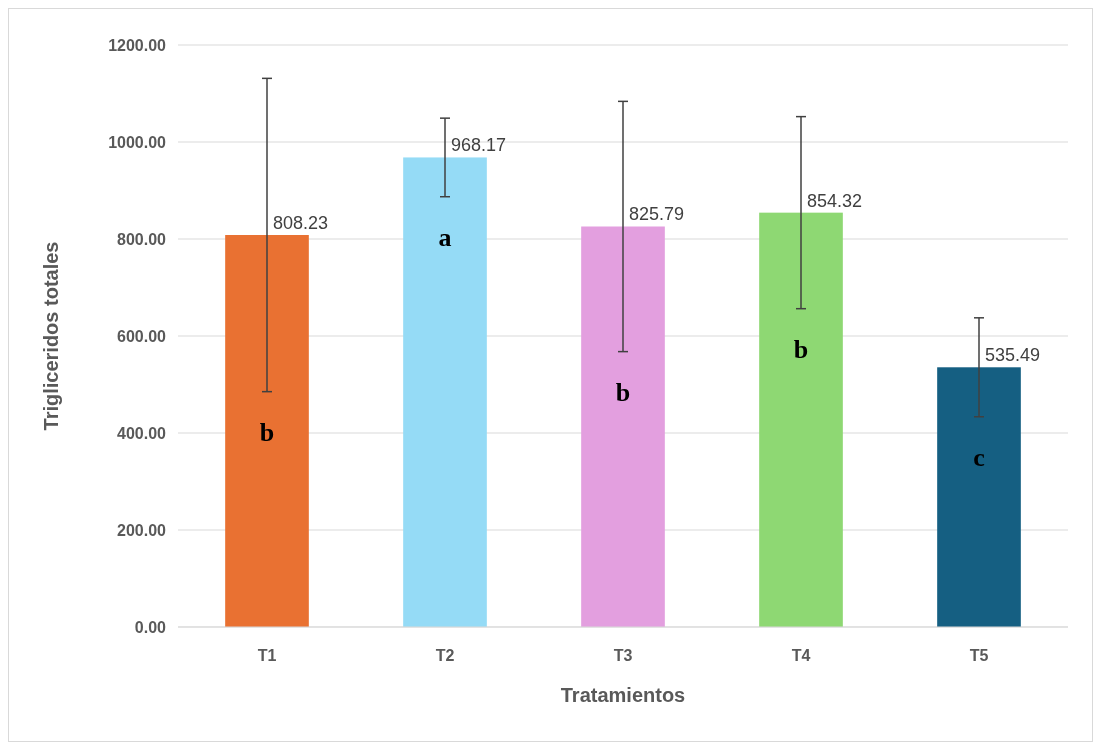 Image resolution: width=1093 pixels, height=742 pixels. Describe the element at coordinates (979, 457) in the screenshot. I see `annotation: c` at that location.